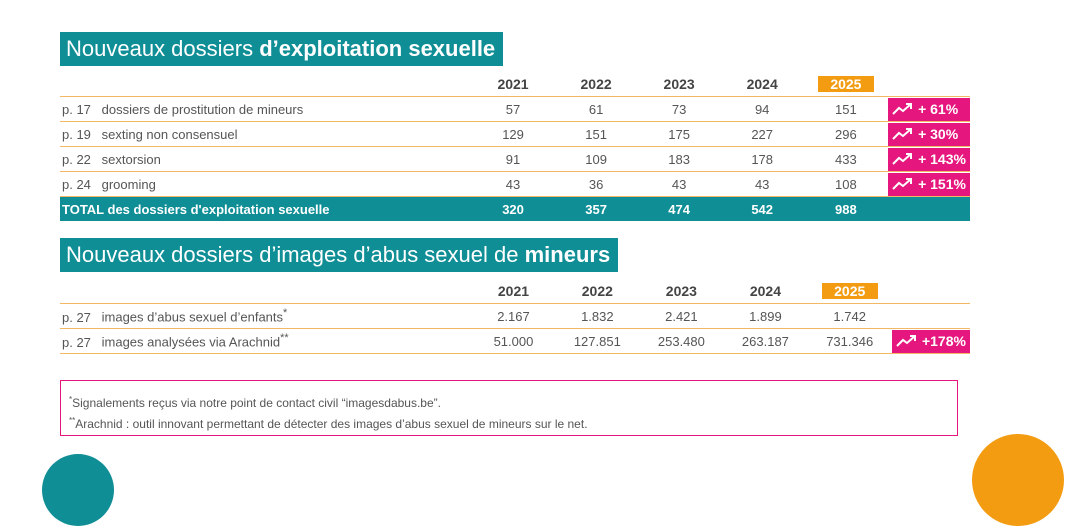 This screenshot has height=526, width=1068. I want to click on cell-value: 57, so click(513, 109).